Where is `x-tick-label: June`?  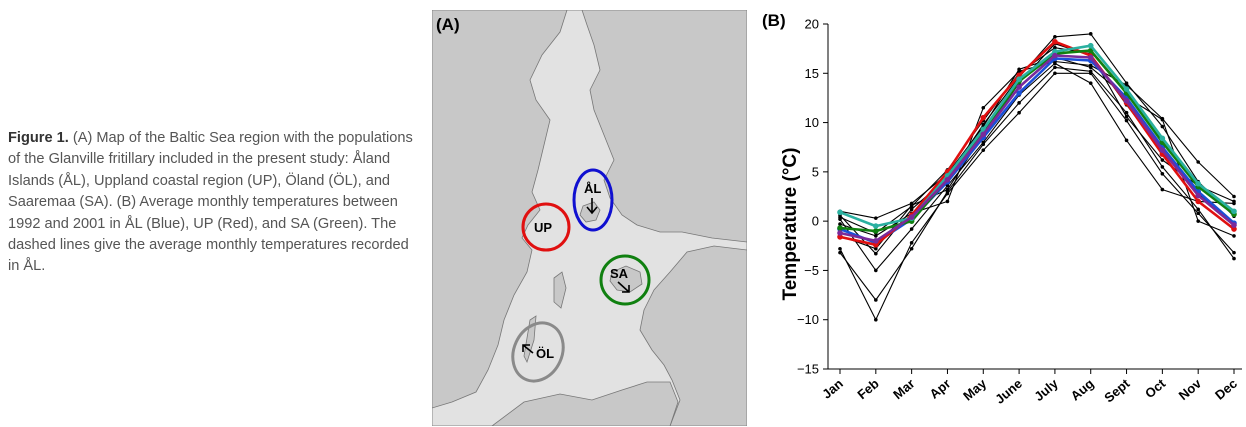
x-tick-label: June is located at coordinates (1008, 391).